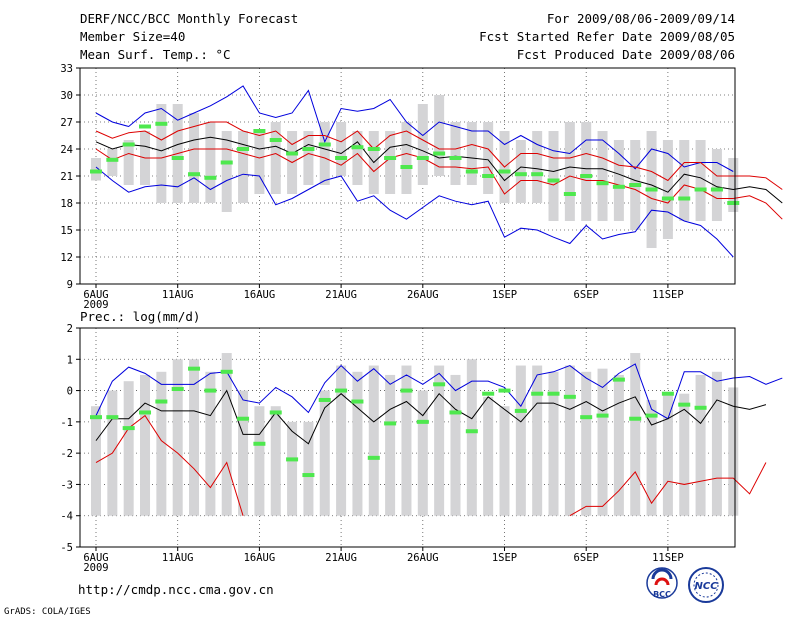 The image size is (800, 618). Describe the element at coordinates (176, 589) in the screenshot. I see `source-url: http://cmdp.ncc.cma.gov.cn` at that location.